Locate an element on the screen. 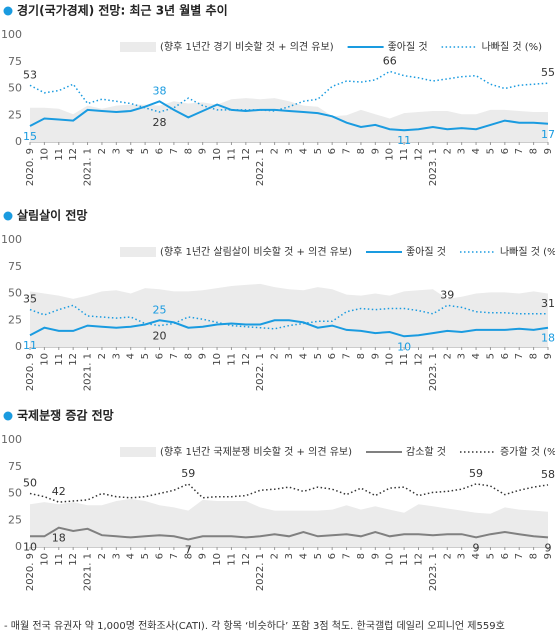 The image size is (555, 636). y-tick-label: 50 is located at coordinates (15, 293).